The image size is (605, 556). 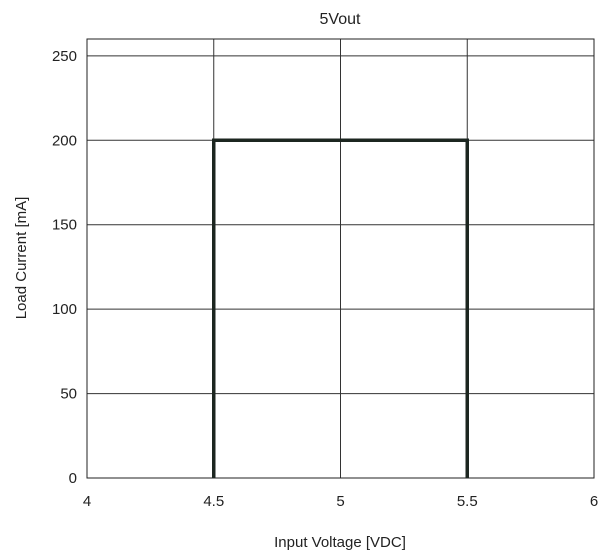 I want to click on x-tick-label: 4, so click(x=87, y=501).